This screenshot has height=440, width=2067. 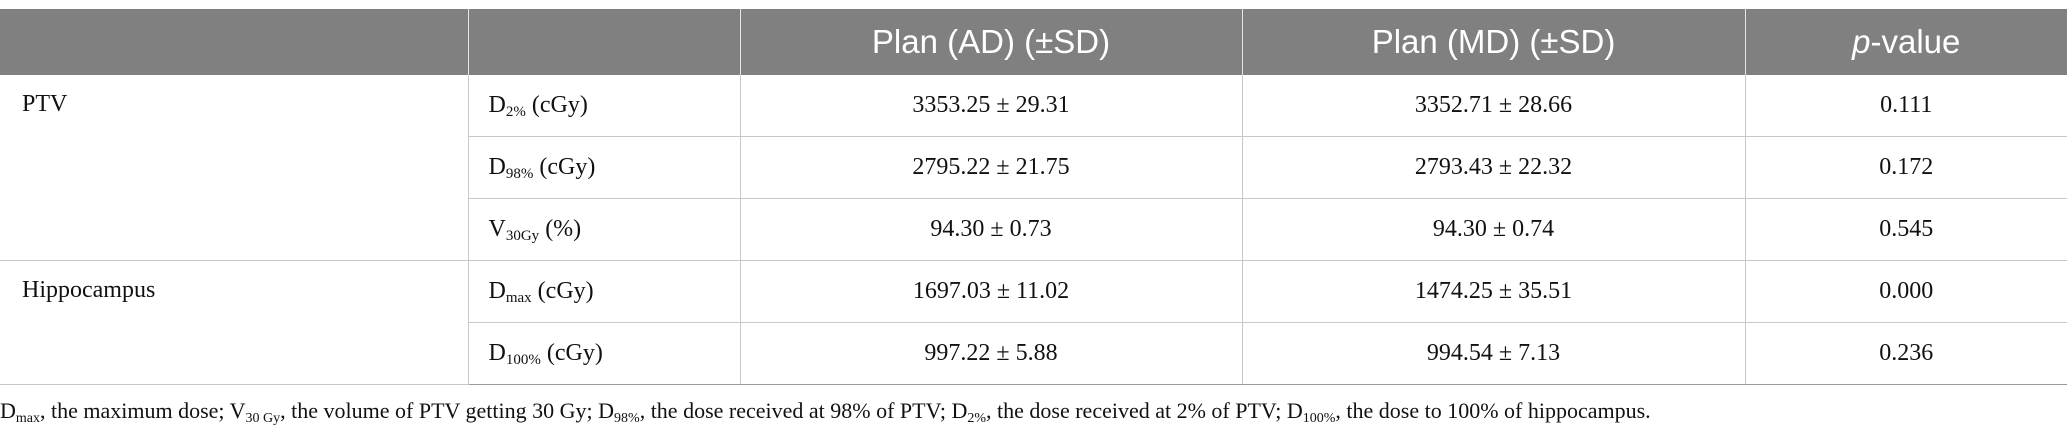 I want to click on cell-plan-ad: 94.30 ± 0.73, so click(x=991, y=229).